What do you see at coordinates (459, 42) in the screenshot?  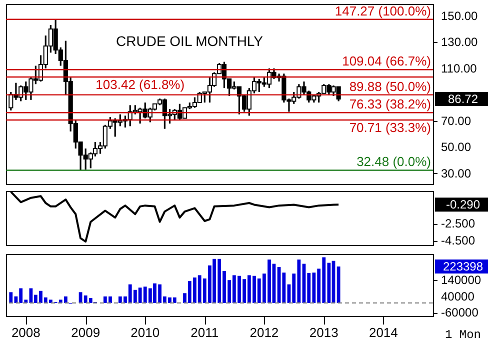 I see `y-tick-label: 130.00` at bounding box center [459, 42].